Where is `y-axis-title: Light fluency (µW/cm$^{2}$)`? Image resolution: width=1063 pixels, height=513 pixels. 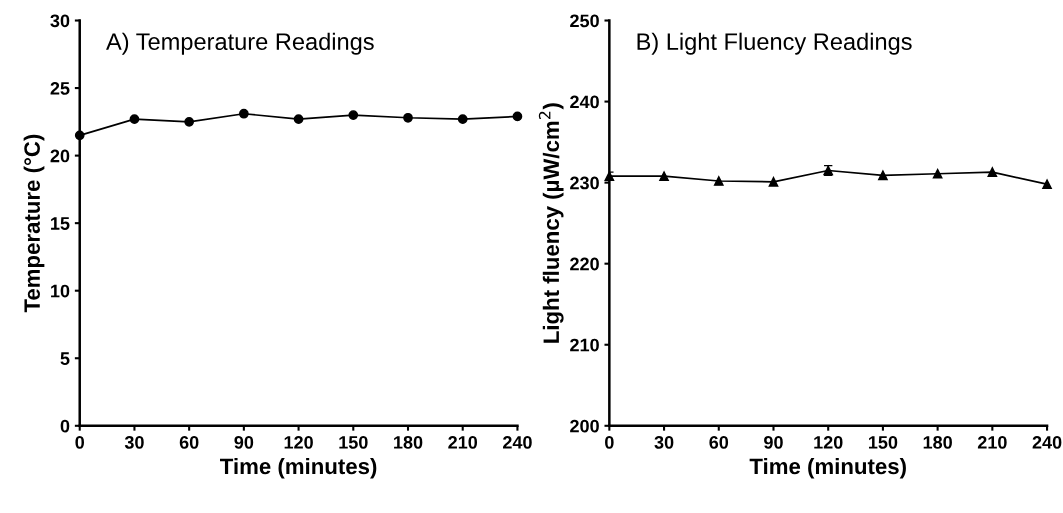 y-axis-title: Light fluency (µW/cm$^{2}$) is located at coordinates (551, 223).